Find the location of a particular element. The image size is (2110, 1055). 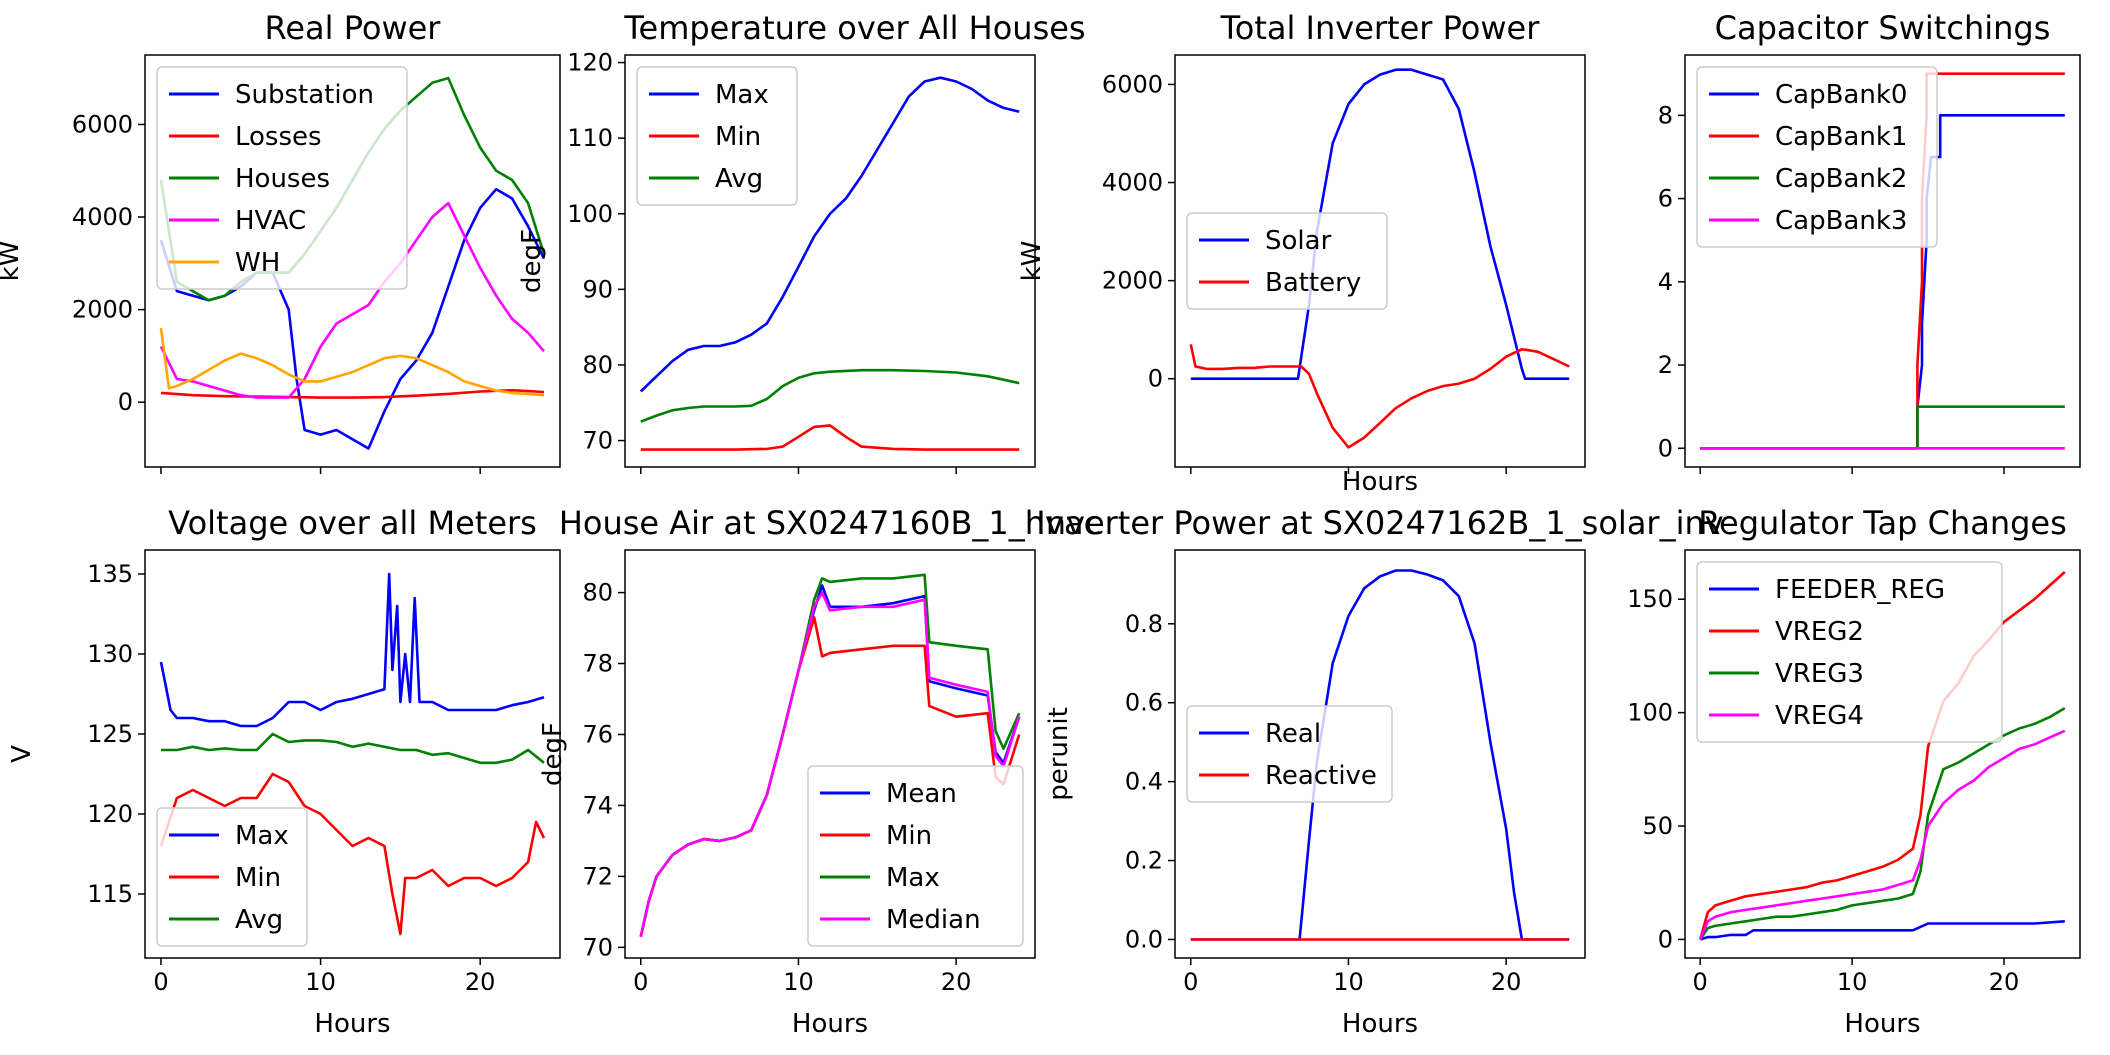

legend-label: Losses is located at coordinates (278, 137).